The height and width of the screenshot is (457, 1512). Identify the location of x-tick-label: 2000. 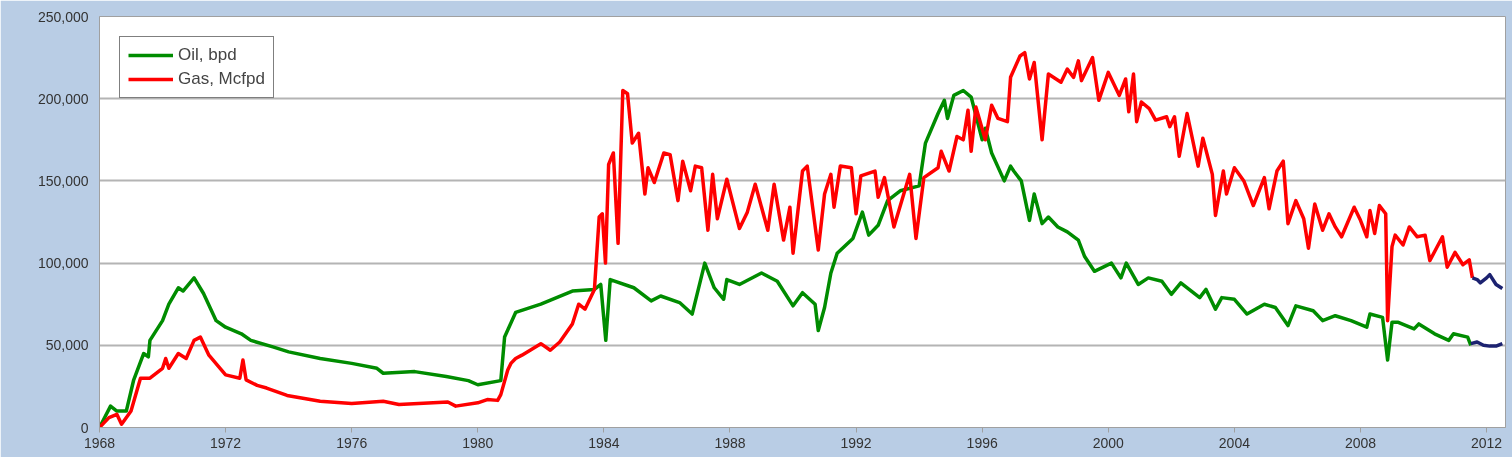
(1108, 442).